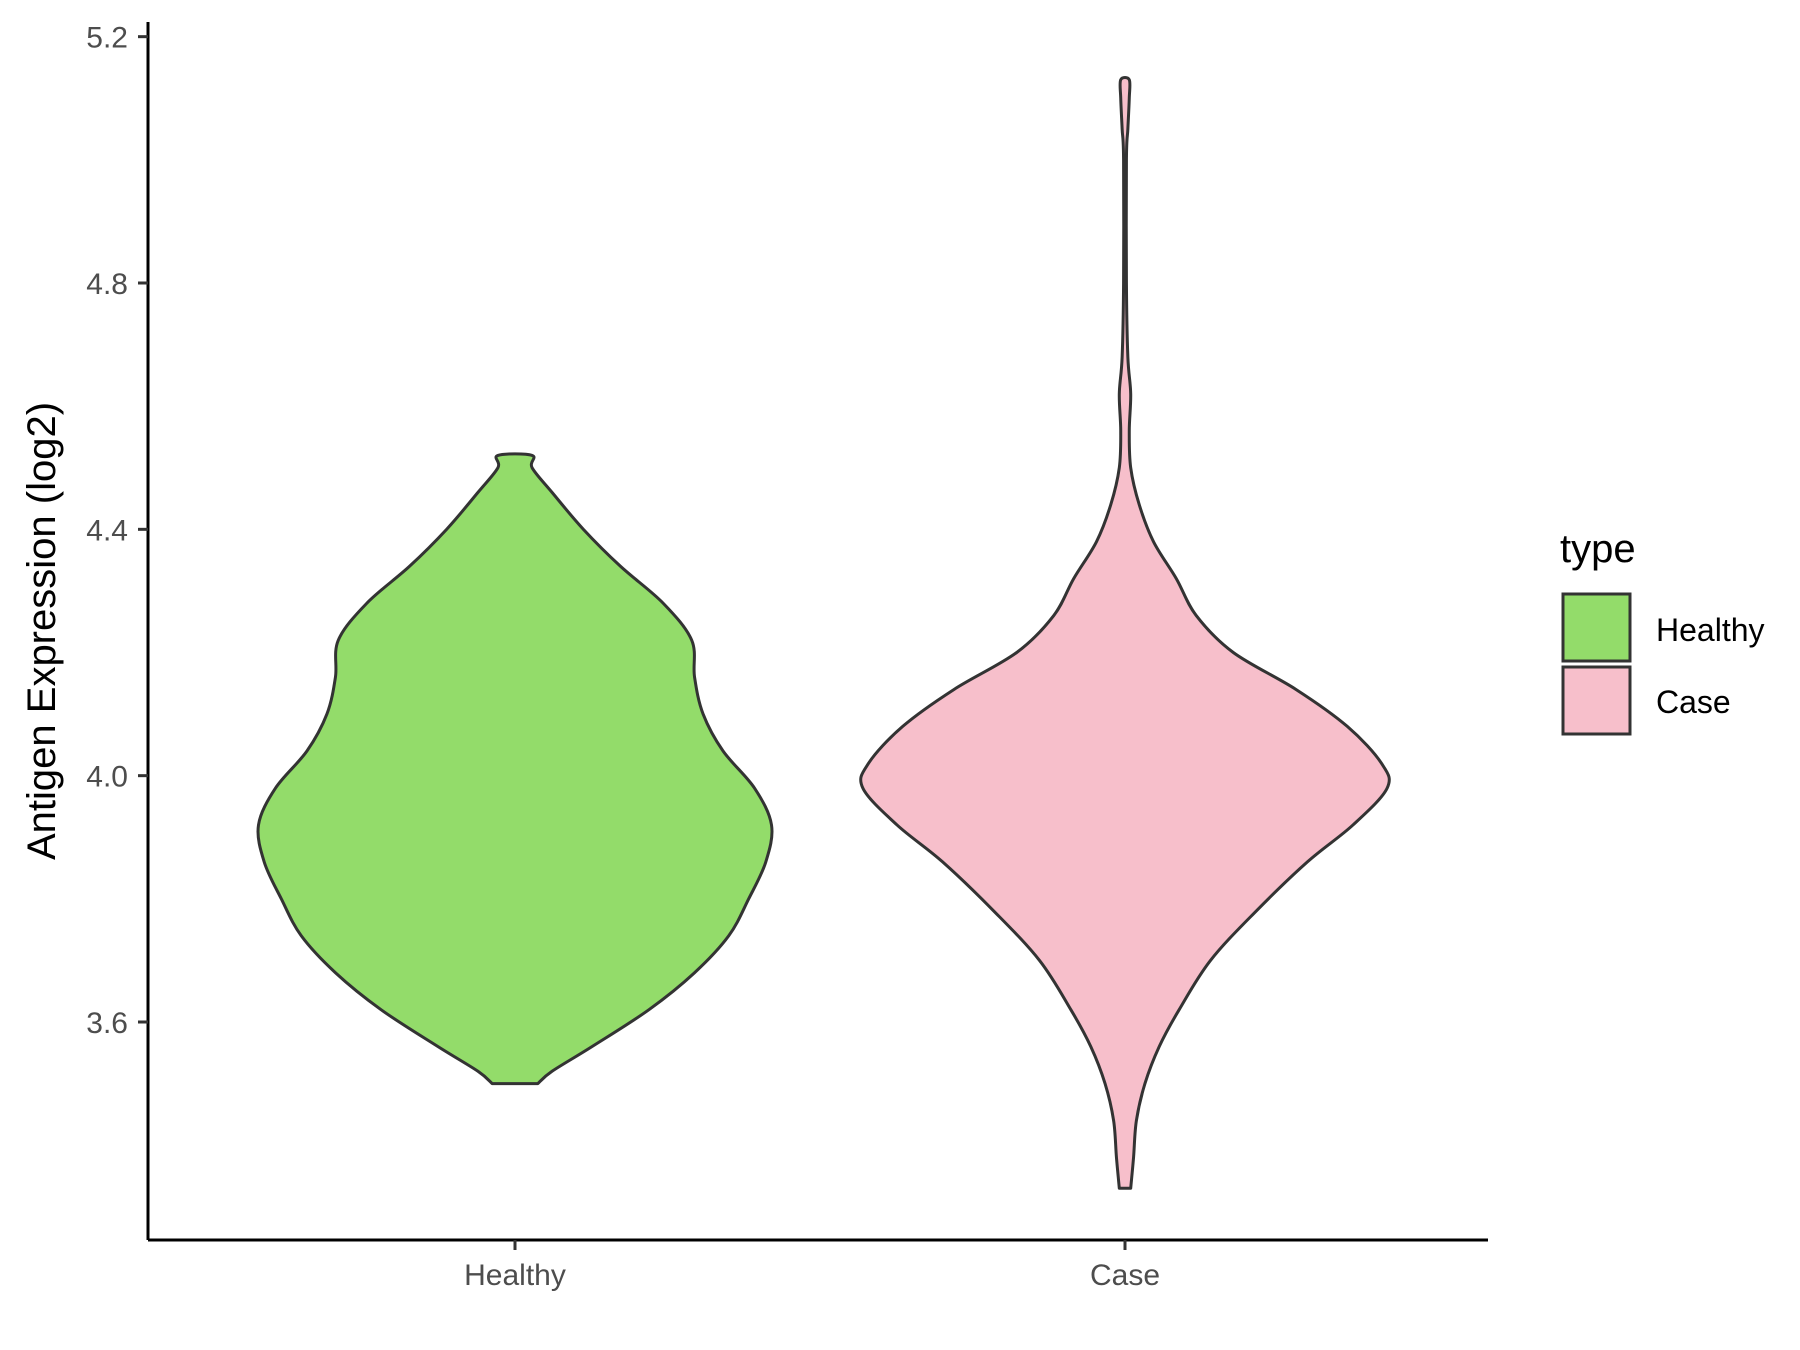  What do you see at coordinates (515, 769) in the screenshot?
I see `violin-healthy` at bounding box center [515, 769].